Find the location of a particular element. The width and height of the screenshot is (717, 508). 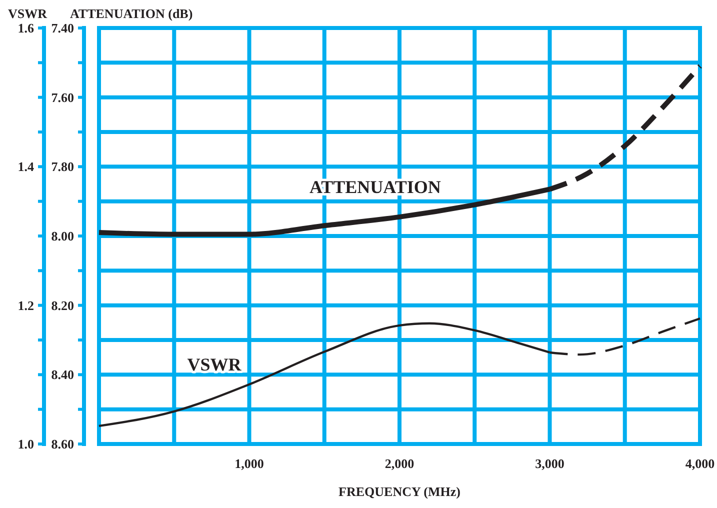

y2-tick-label: 1.2 is located at coordinates (26, 305).